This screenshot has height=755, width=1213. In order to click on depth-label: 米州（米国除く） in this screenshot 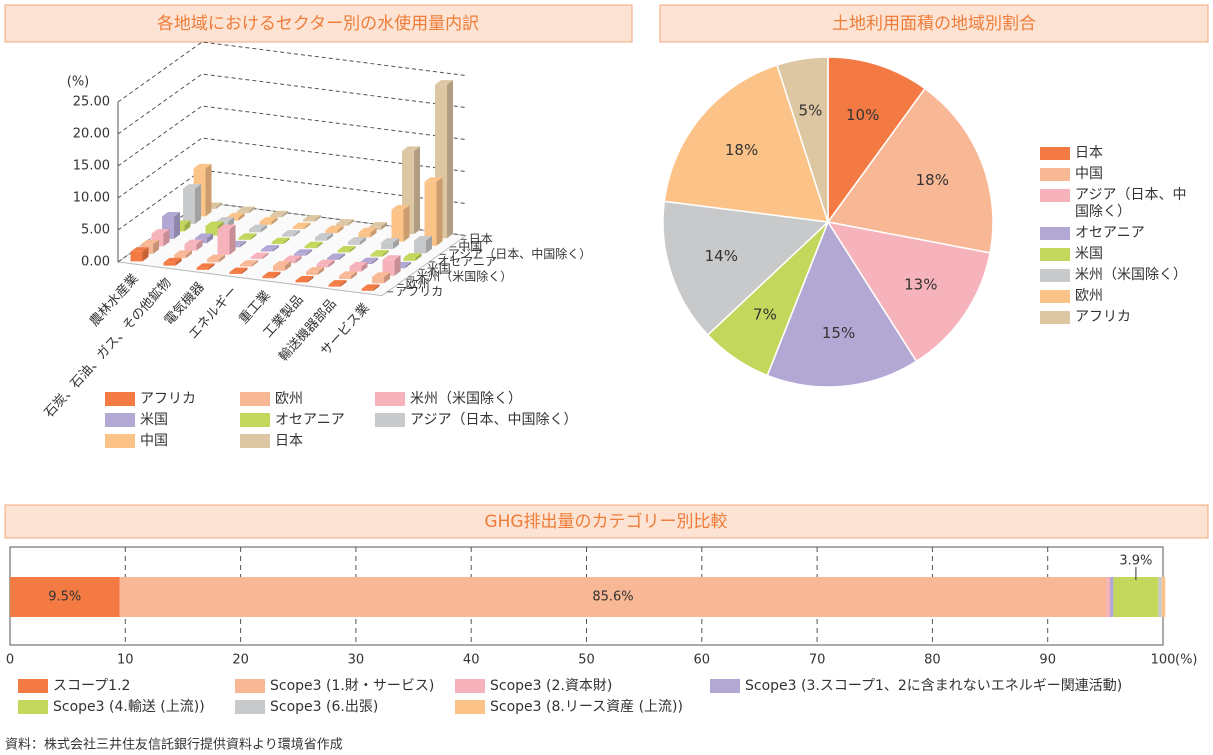, I will do `click(464, 275)`.